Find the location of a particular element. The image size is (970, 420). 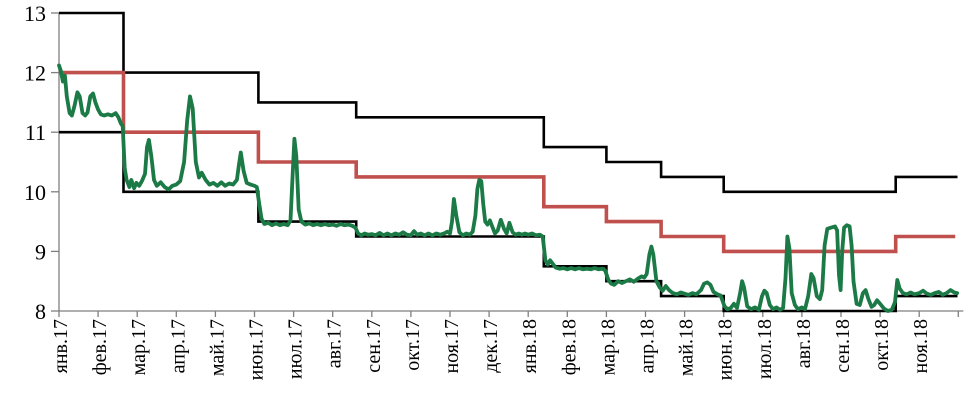

y-axis-tick-label: 9 is located at coordinates (40, 251).